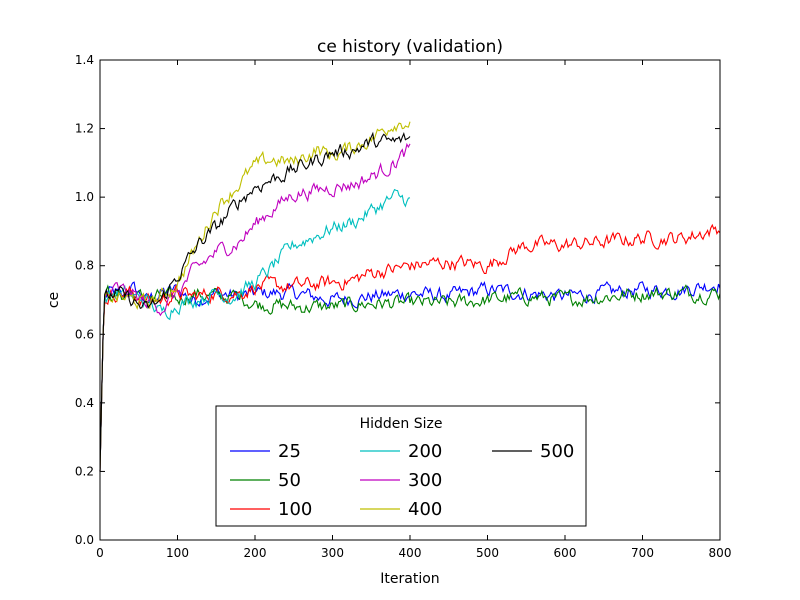 This screenshot has width=800, height=600. I want to click on y-tick-label: 0.4, so click(84, 403).